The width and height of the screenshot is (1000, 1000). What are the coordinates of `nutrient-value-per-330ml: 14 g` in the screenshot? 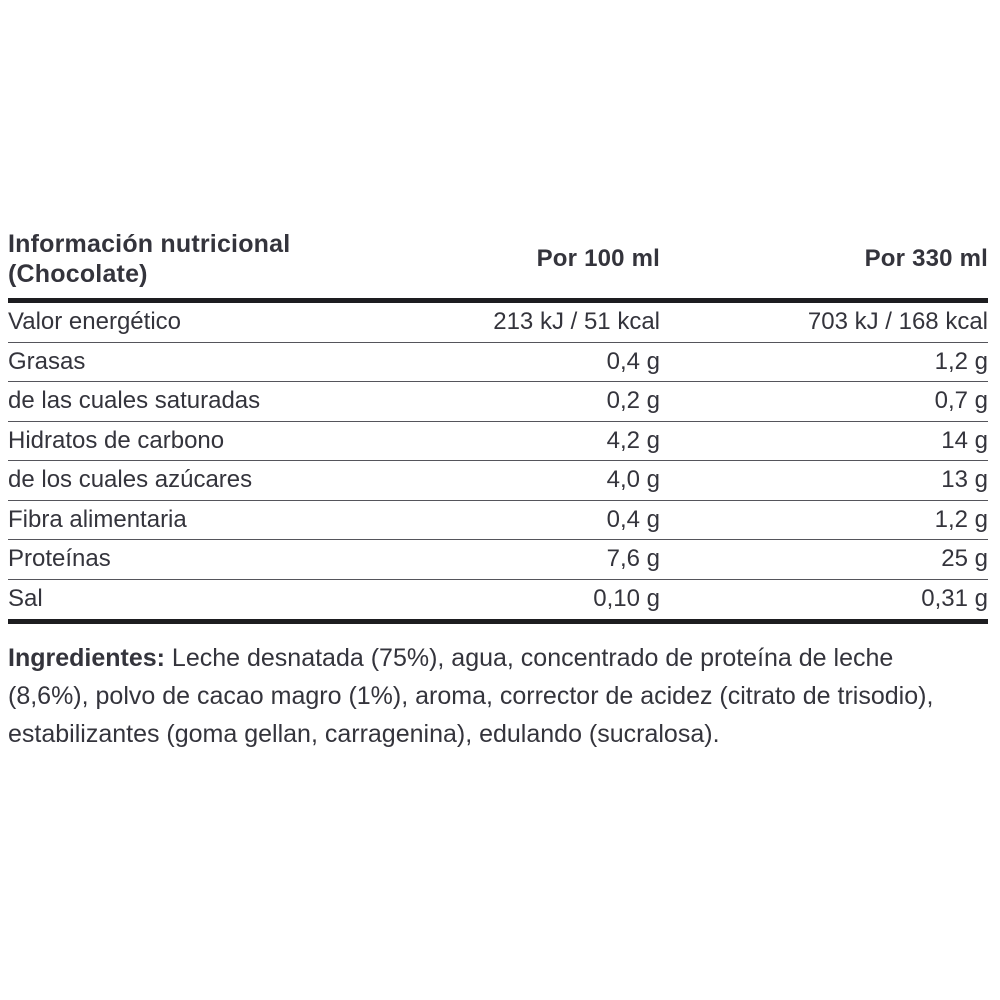 It's located at (964, 440).